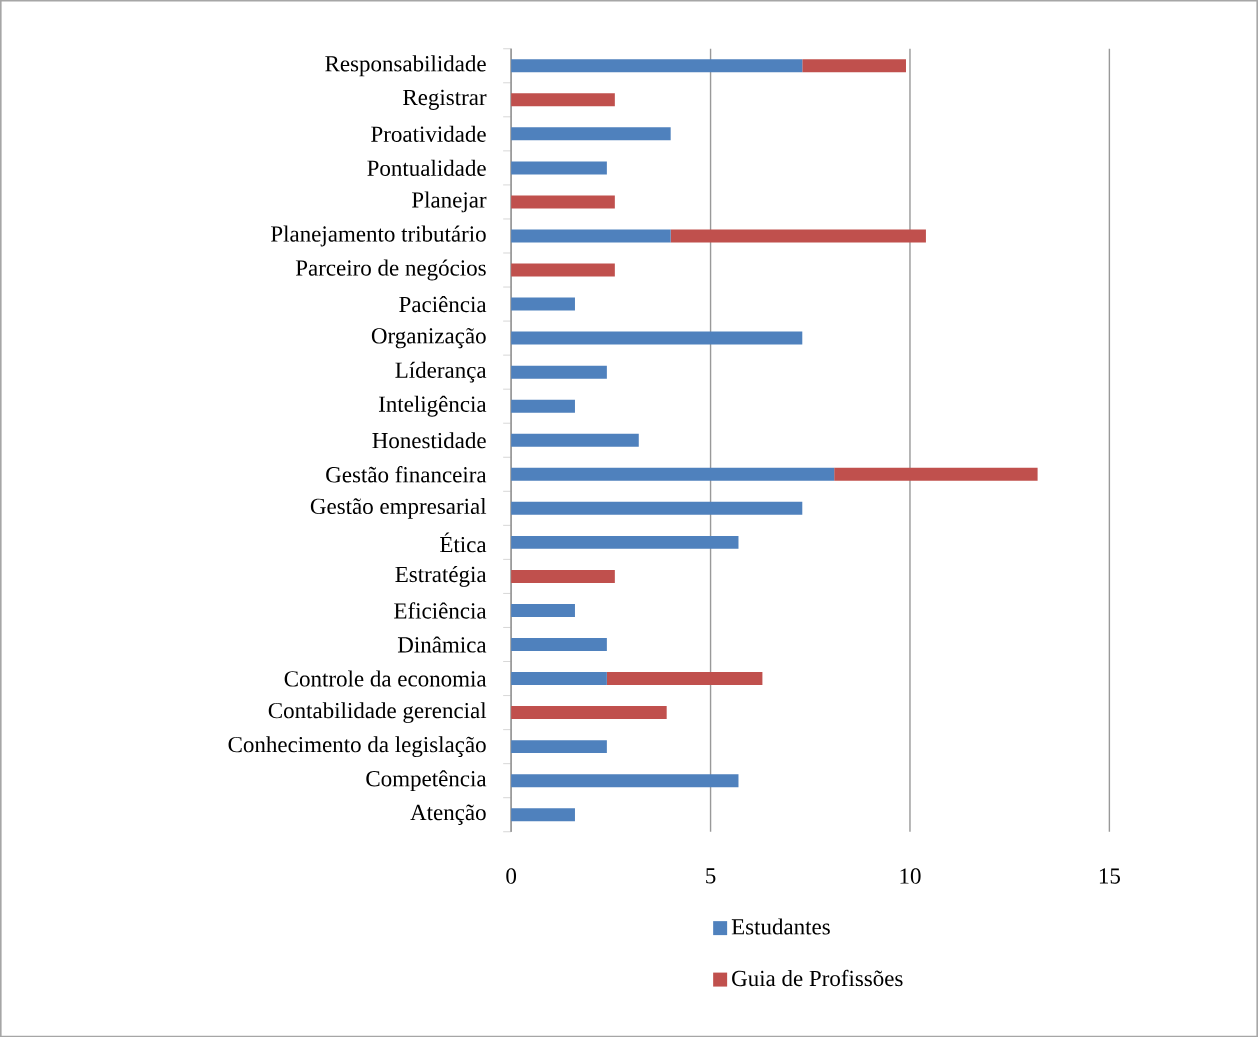 The height and width of the screenshot is (1037, 1258). I want to click on y-tick-label: Competência, so click(426, 780).